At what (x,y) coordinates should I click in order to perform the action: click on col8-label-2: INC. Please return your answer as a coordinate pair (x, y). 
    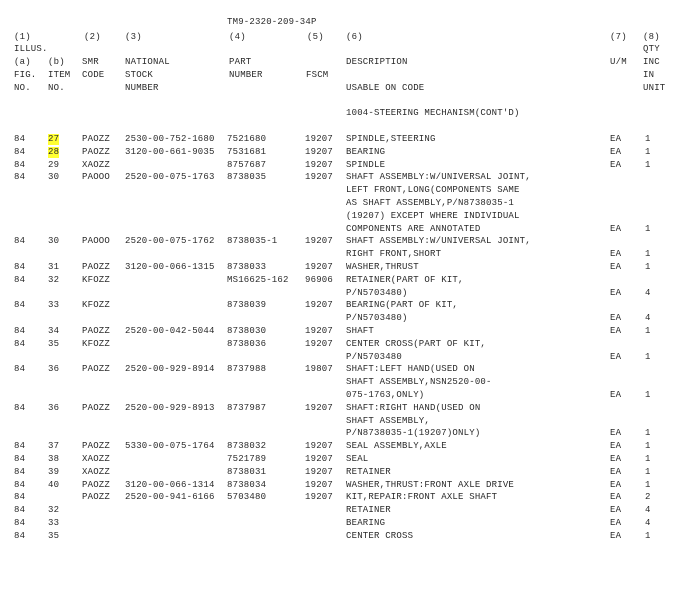
    Looking at the image, I should click on (651, 62).